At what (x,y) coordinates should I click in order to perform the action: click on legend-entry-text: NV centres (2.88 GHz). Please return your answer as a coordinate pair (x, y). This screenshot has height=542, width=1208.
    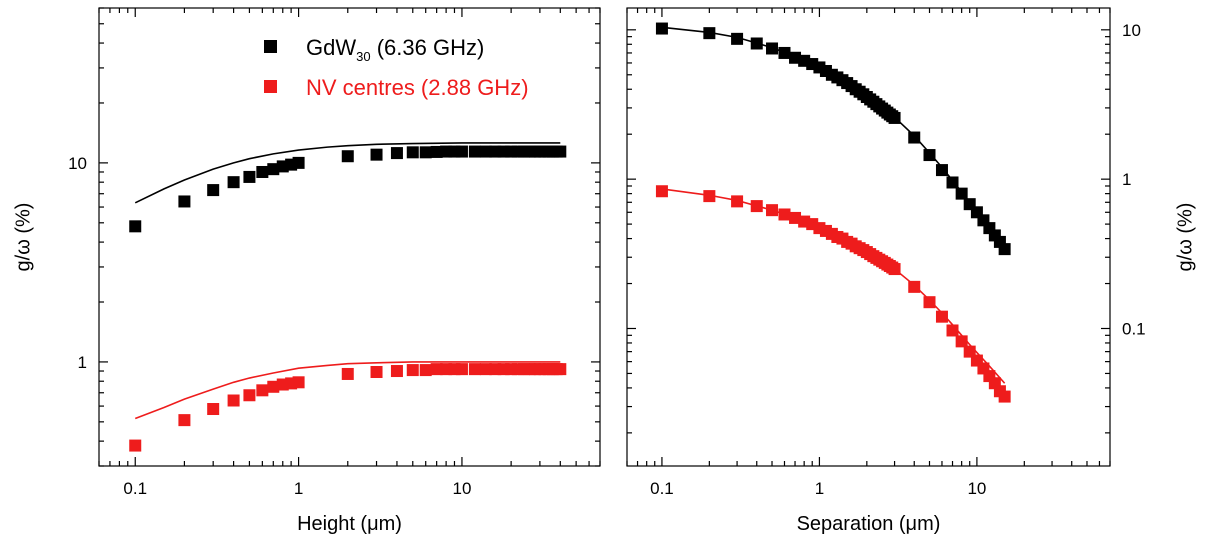
    Looking at the image, I should click on (417, 87).